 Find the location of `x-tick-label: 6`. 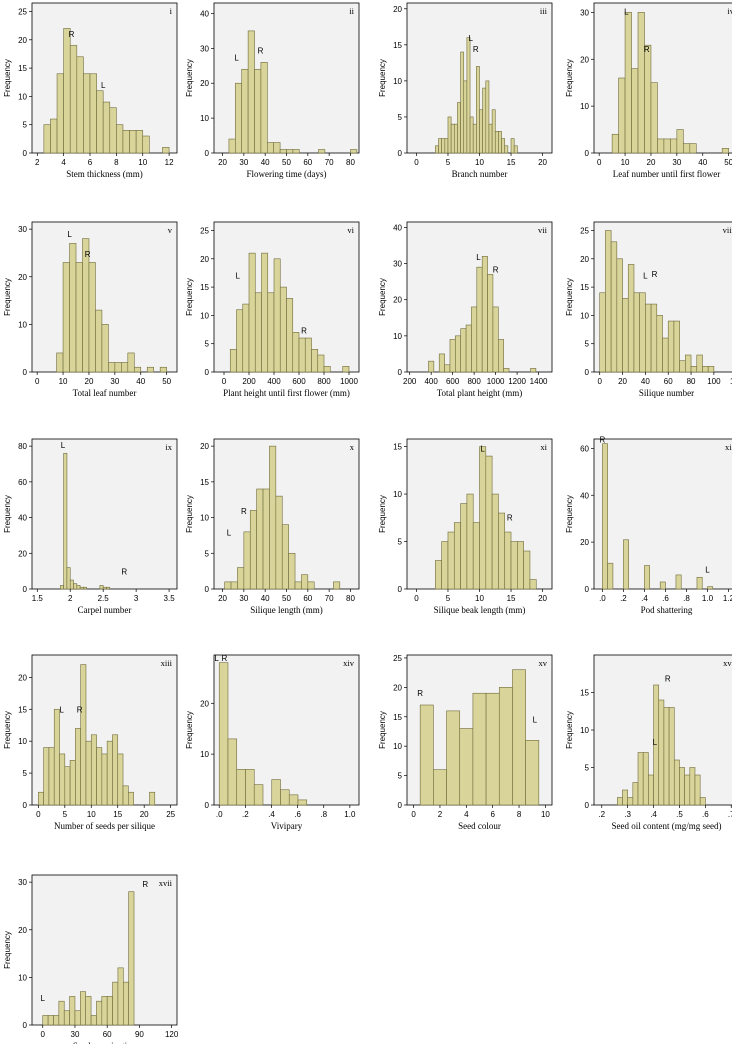

x-tick-label: 6 is located at coordinates (90, 162).